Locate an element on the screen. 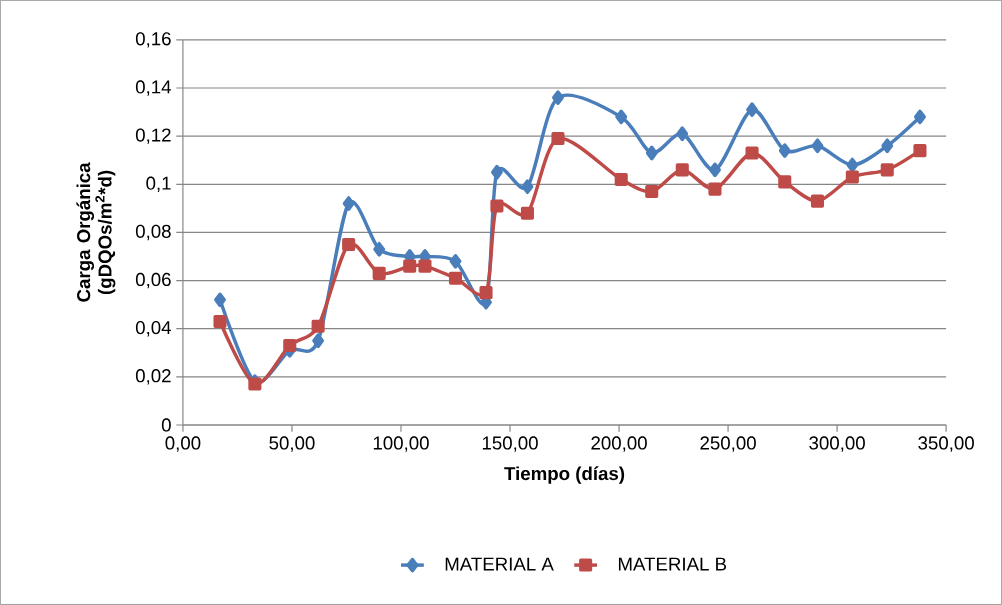 The height and width of the screenshot is (605, 1002). legend-label: MATERIAL B is located at coordinates (672, 564).